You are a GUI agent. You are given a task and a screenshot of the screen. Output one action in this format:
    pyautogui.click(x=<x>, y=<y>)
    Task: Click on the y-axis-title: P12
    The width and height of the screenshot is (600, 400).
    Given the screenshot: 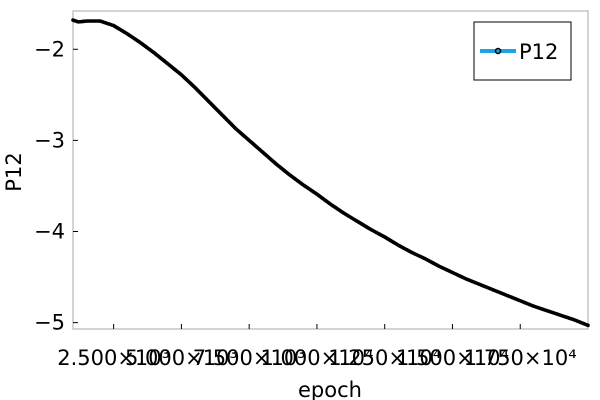 What is the action you would take?
    pyautogui.click(x=14, y=171)
    